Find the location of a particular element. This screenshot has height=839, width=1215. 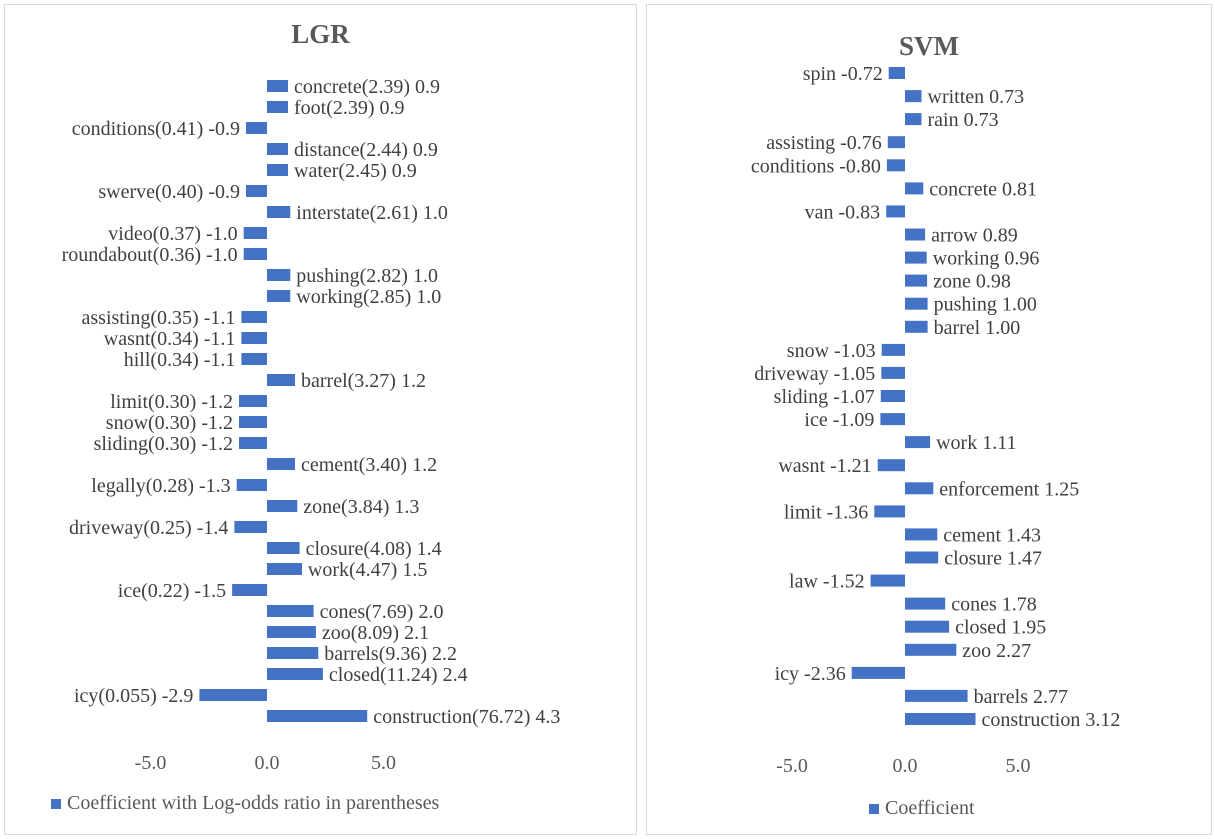

data-label: enforcement 1.25 is located at coordinates (1009, 489).